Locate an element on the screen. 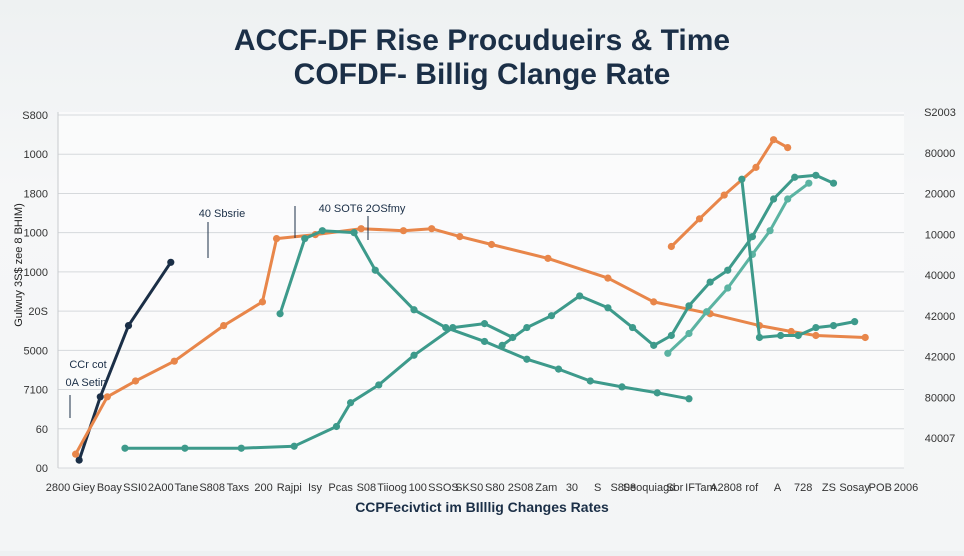 The image size is (964, 556). y-tick-label-right: 80000 is located at coordinates (940, 398).